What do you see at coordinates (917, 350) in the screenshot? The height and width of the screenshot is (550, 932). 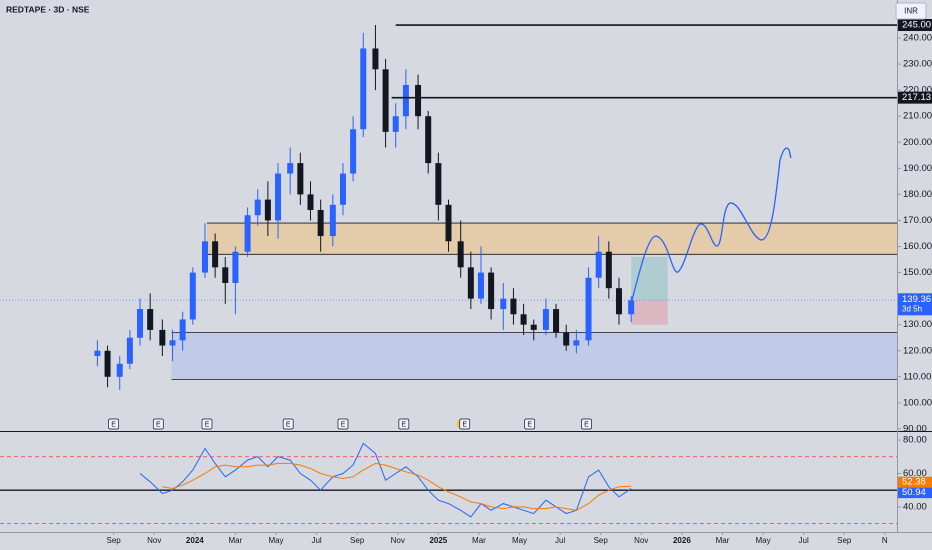 I see `y-tick-label: 120.00` at bounding box center [917, 350].